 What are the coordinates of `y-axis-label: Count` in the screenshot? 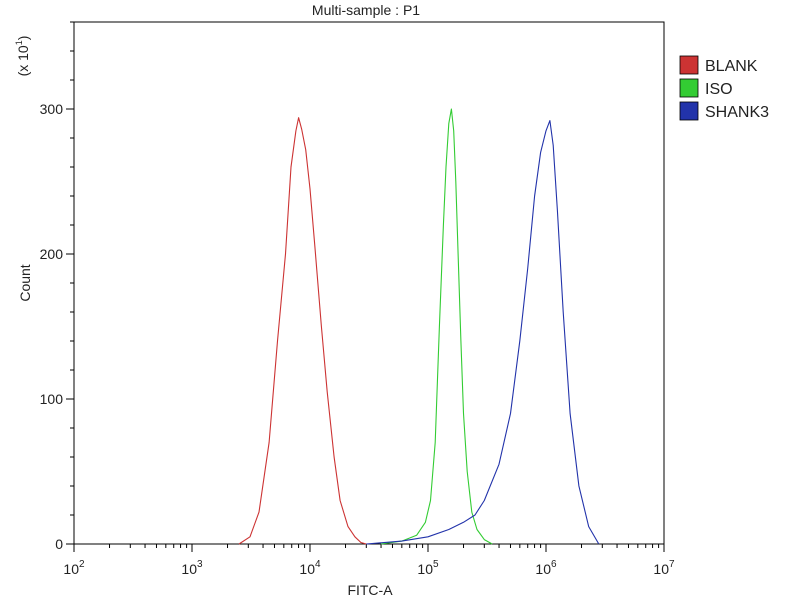 It's located at (25, 282).